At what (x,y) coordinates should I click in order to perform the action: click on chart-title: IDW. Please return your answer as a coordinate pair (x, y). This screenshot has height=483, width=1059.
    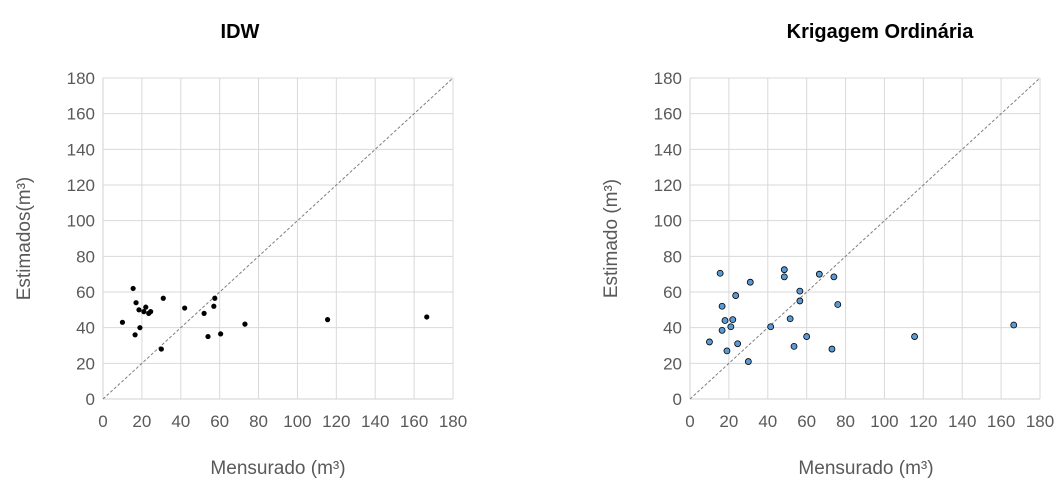
    Looking at the image, I should click on (240, 32).